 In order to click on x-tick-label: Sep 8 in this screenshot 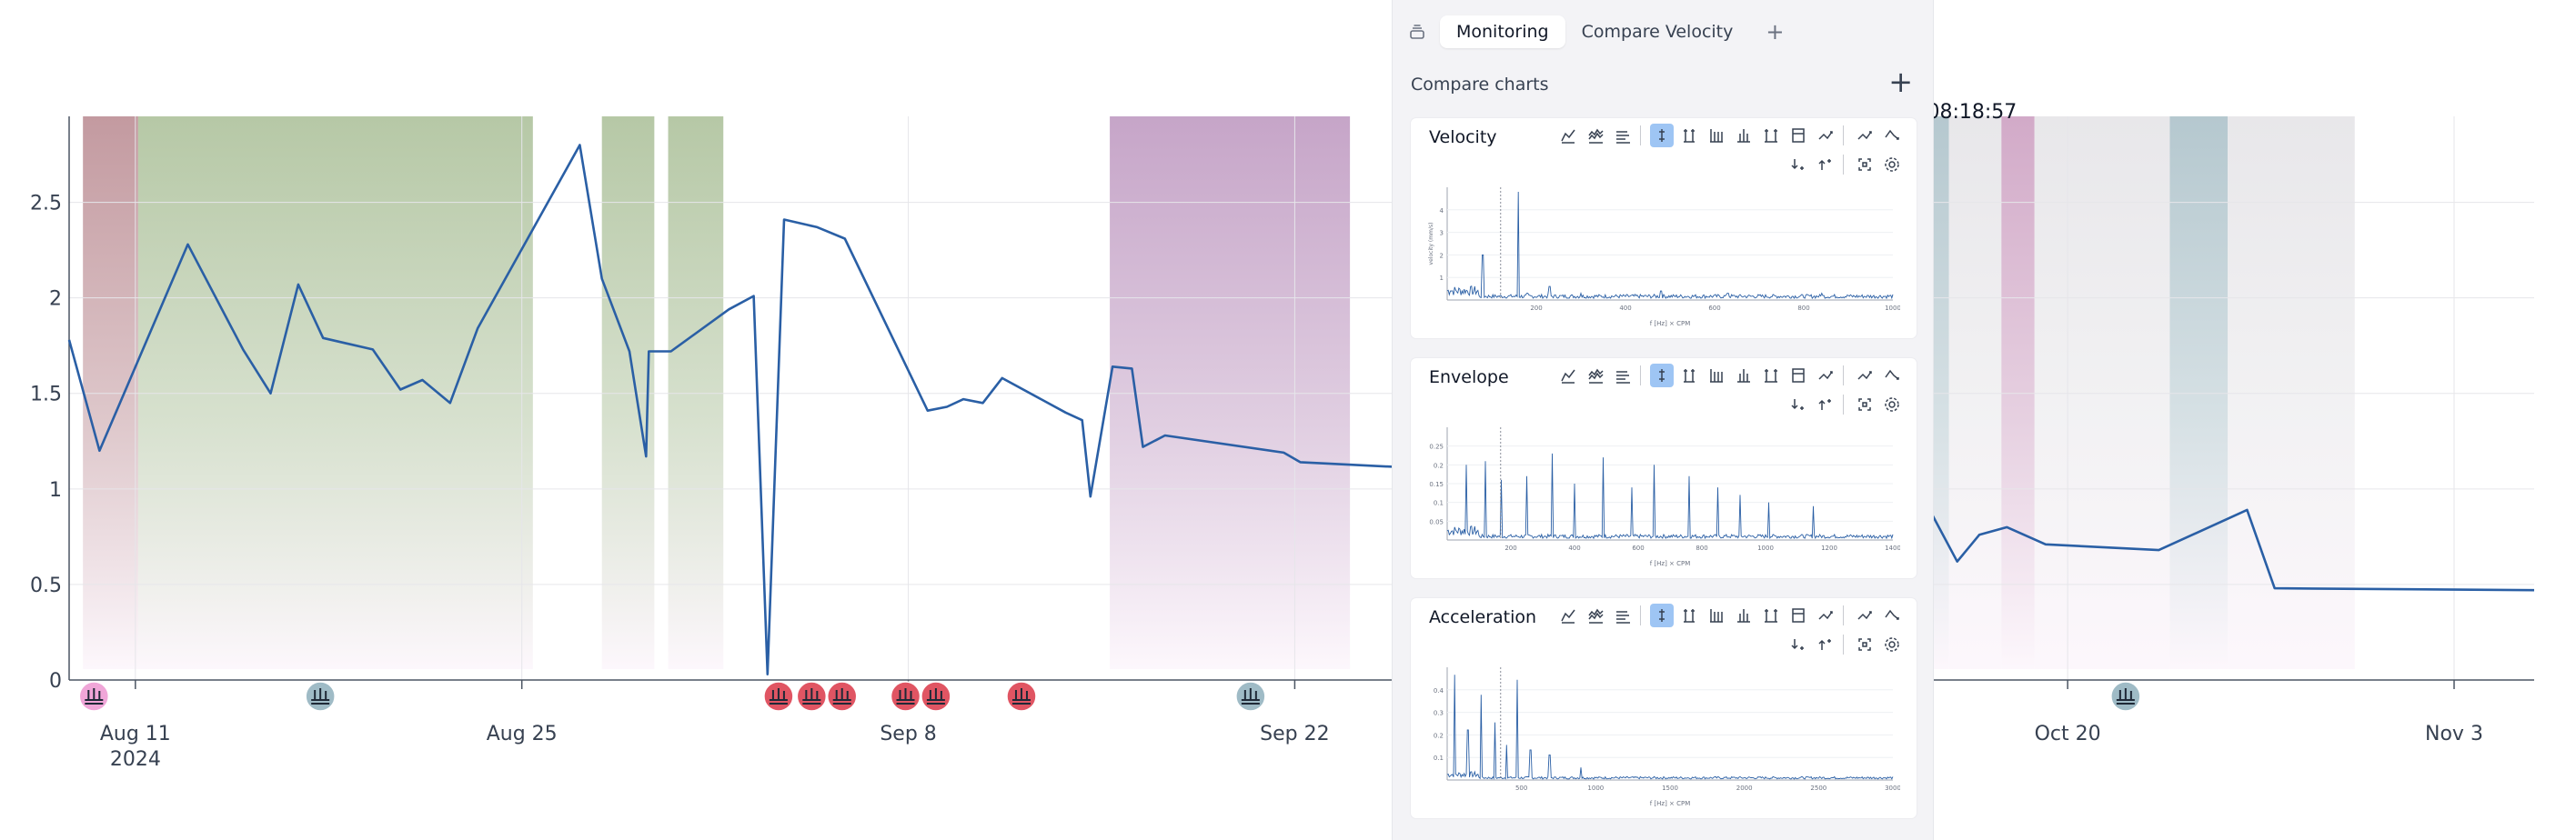, I will do `click(908, 734)`.